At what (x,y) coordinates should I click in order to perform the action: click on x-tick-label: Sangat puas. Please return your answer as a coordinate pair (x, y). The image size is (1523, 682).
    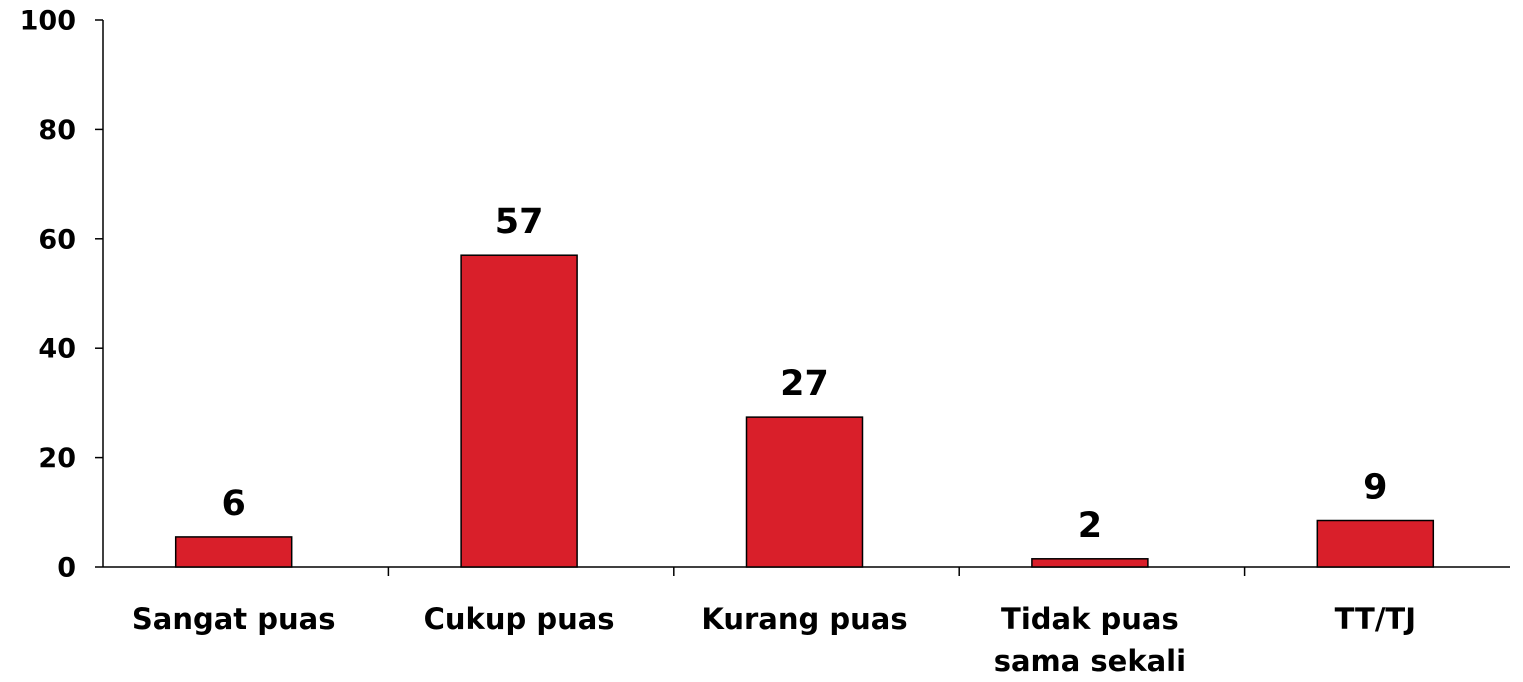
    Looking at the image, I should click on (233, 619).